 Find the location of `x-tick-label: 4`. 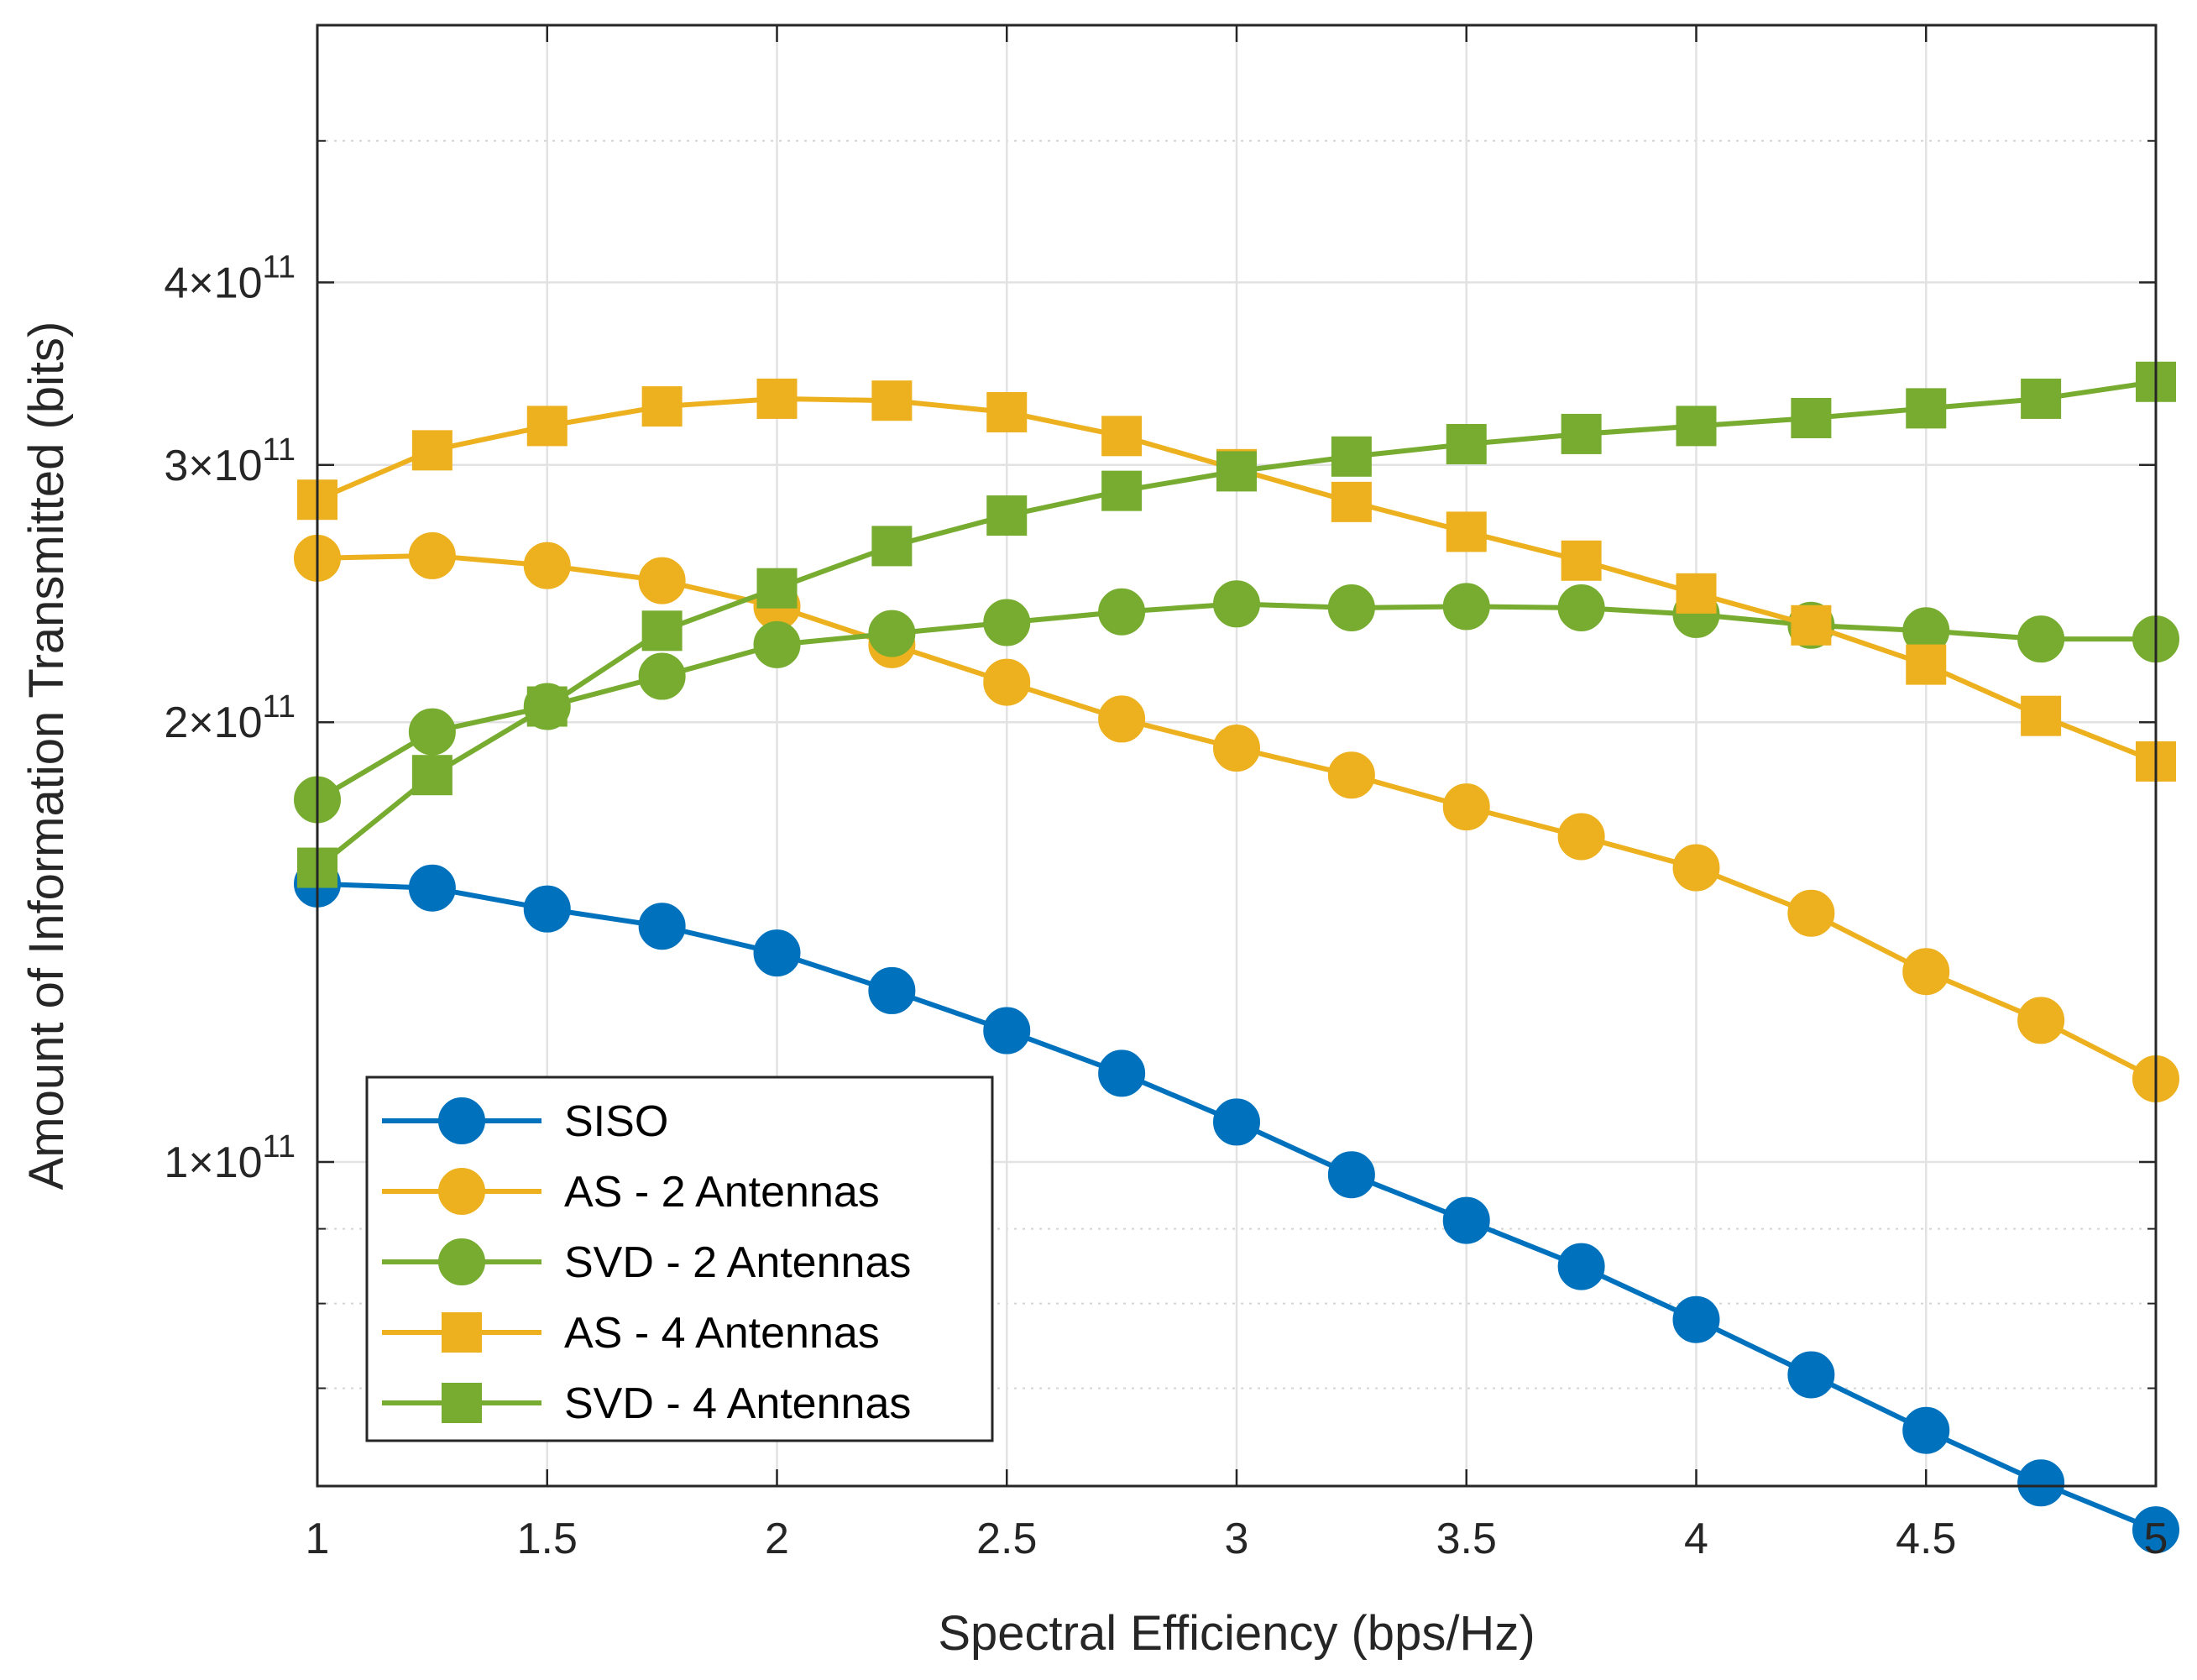

x-tick-label: 4 is located at coordinates (1696, 1539).